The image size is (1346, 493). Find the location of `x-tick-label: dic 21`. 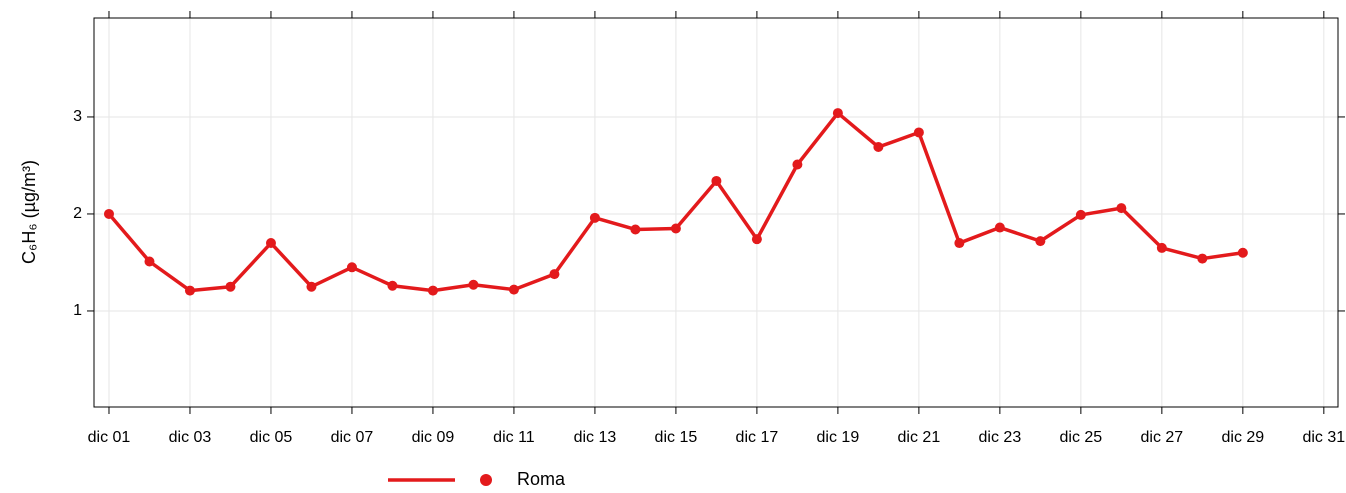

x-tick-label: dic 21 is located at coordinates (919, 437).